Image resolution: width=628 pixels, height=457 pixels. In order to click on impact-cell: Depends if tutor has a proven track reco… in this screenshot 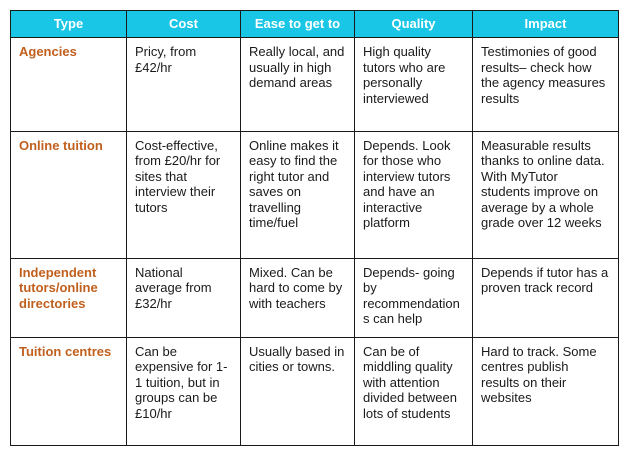, I will do `click(545, 297)`.